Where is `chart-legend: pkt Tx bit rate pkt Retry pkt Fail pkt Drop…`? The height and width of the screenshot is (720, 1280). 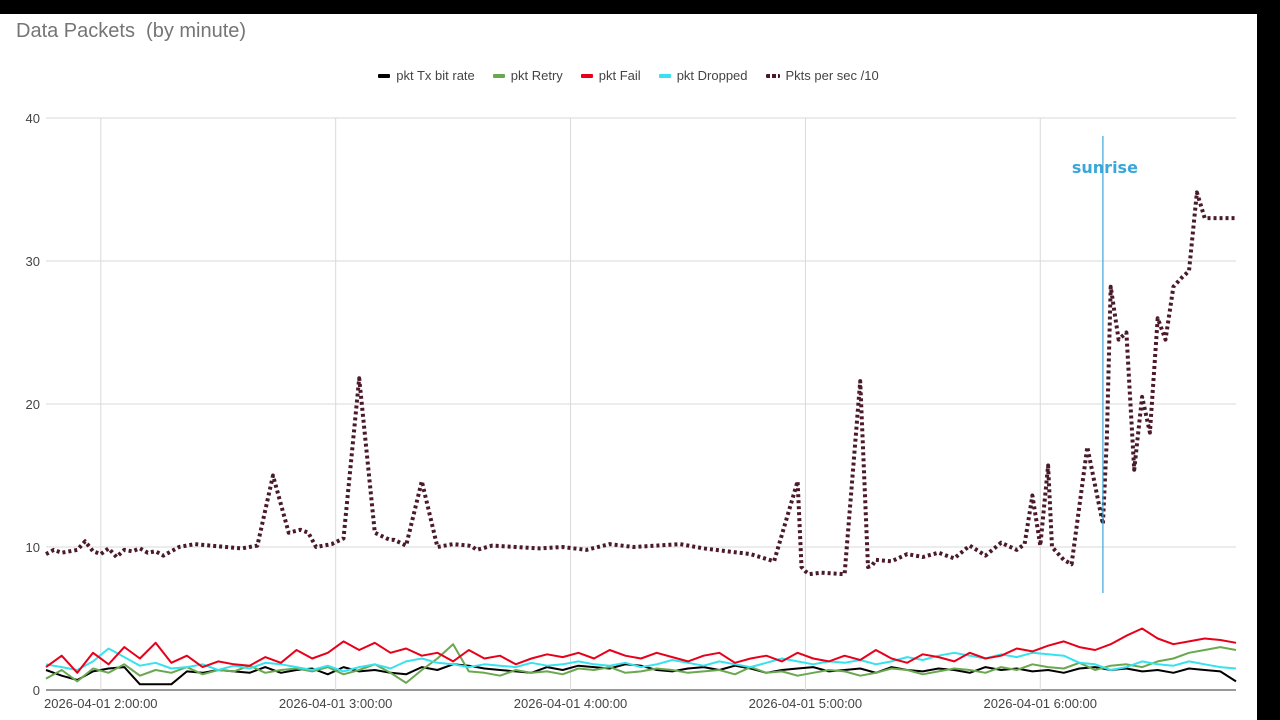 chart-legend: pkt Tx bit rate pkt Retry pkt Fail pkt Drop… is located at coordinates (628, 75).